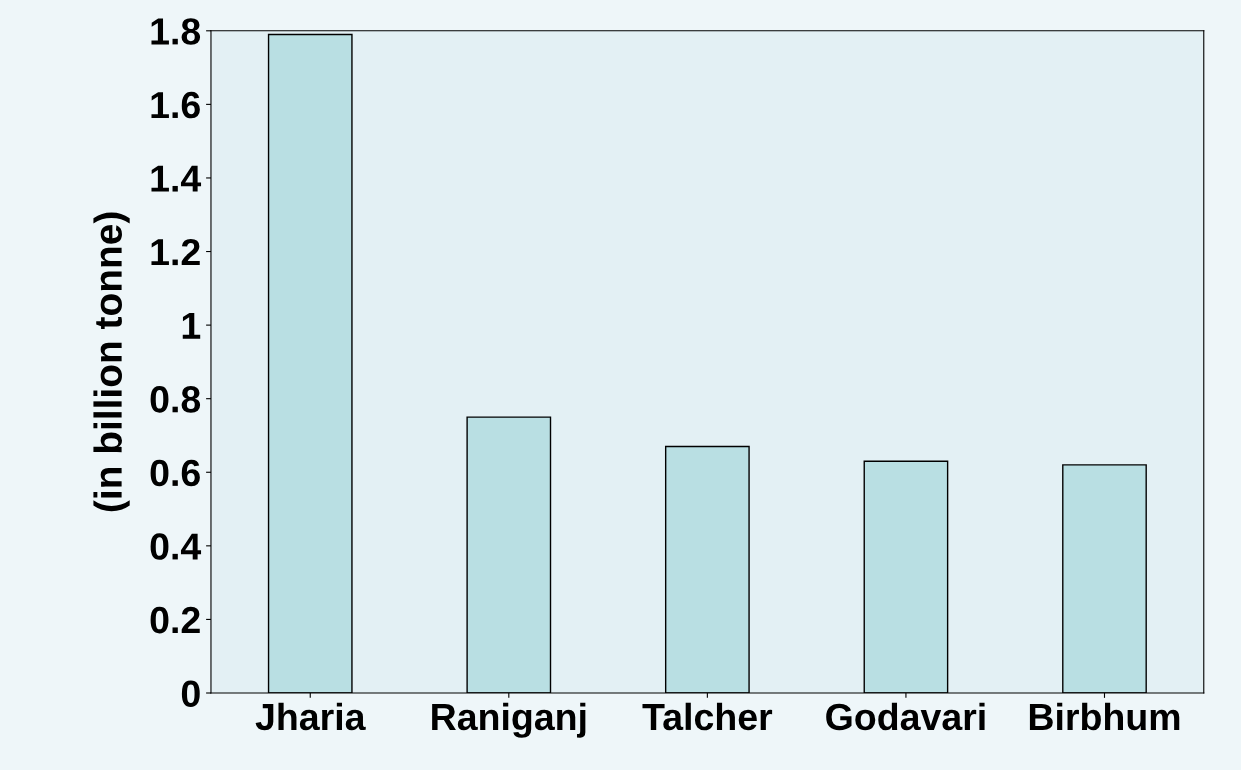 This screenshot has width=1241, height=770. Describe the element at coordinates (175, 620) in the screenshot. I see `y-tick-label: 0.2` at that location.